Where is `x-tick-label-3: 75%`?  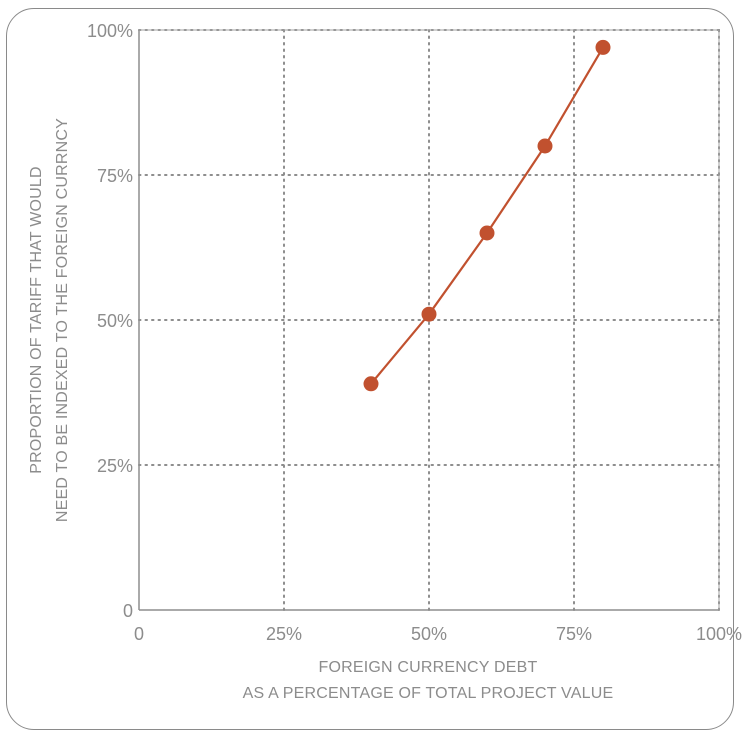
x-tick-label-3: 75% is located at coordinates (574, 634).